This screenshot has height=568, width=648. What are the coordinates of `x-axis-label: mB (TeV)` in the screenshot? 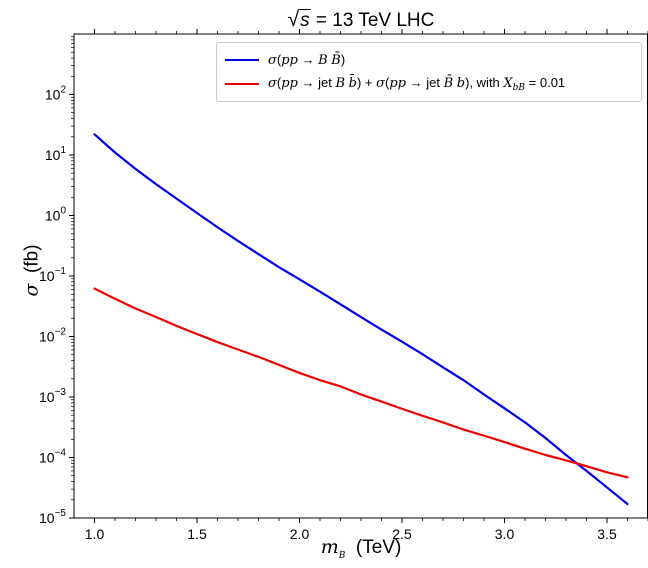 It's located at (361, 548).